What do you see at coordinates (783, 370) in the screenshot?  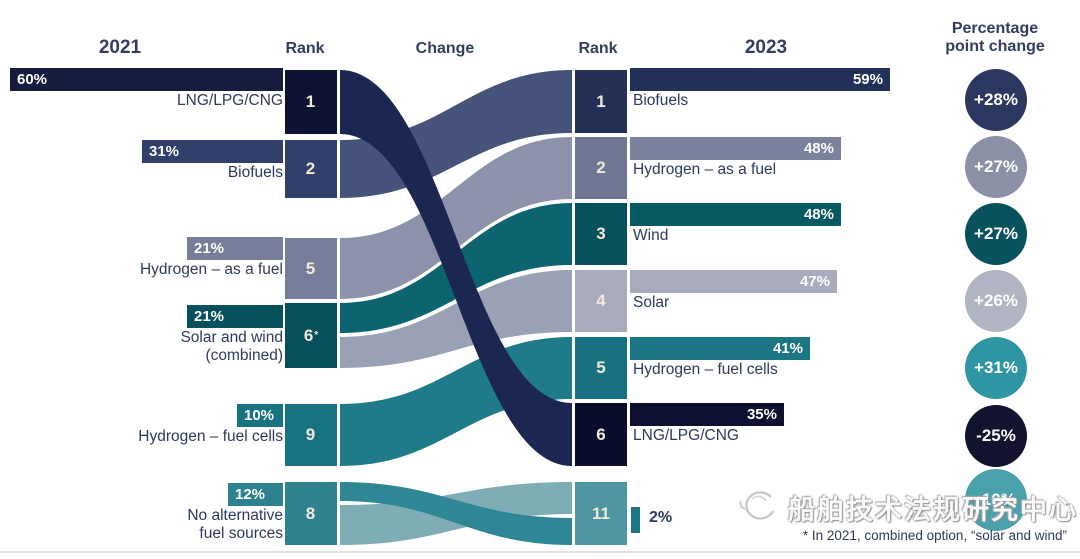 I see `label-2023-hydrogen-cells: Hydrogen – fuel cells` at bounding box center [783, 370].